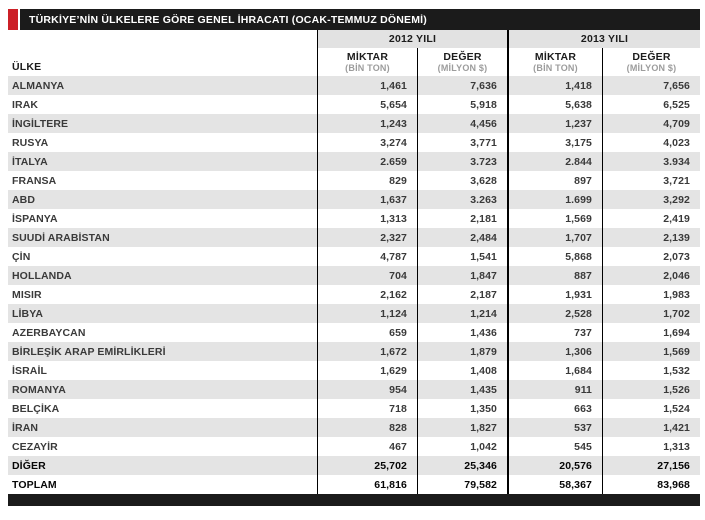 This screenshot has width=705, height=520. Describe the element at coordinates (462, 142) in the screenshot. I see `deger-2012-cell: 3,771` at that location.